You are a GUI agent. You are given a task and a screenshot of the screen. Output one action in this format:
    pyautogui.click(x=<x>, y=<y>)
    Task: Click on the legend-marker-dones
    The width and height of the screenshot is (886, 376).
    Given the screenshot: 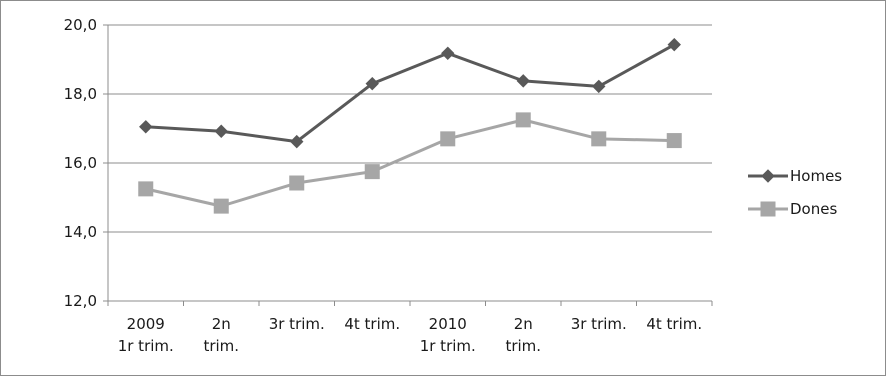 What is the action you would take?
    pyautogui.click(x=768, y=209)
    